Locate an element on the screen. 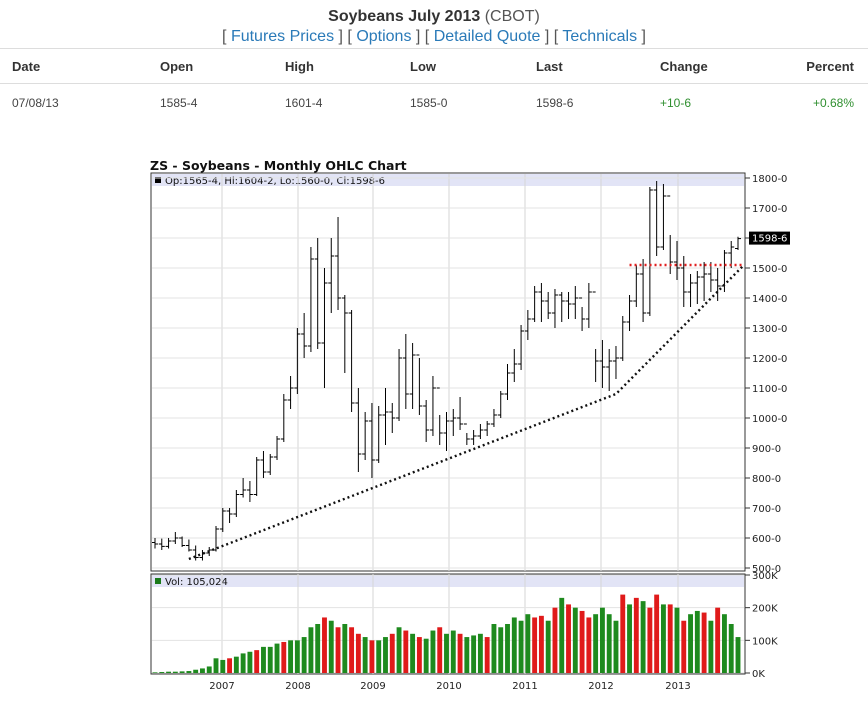  price-tick-label: 1400-0 is located at coordinates (769, 299).